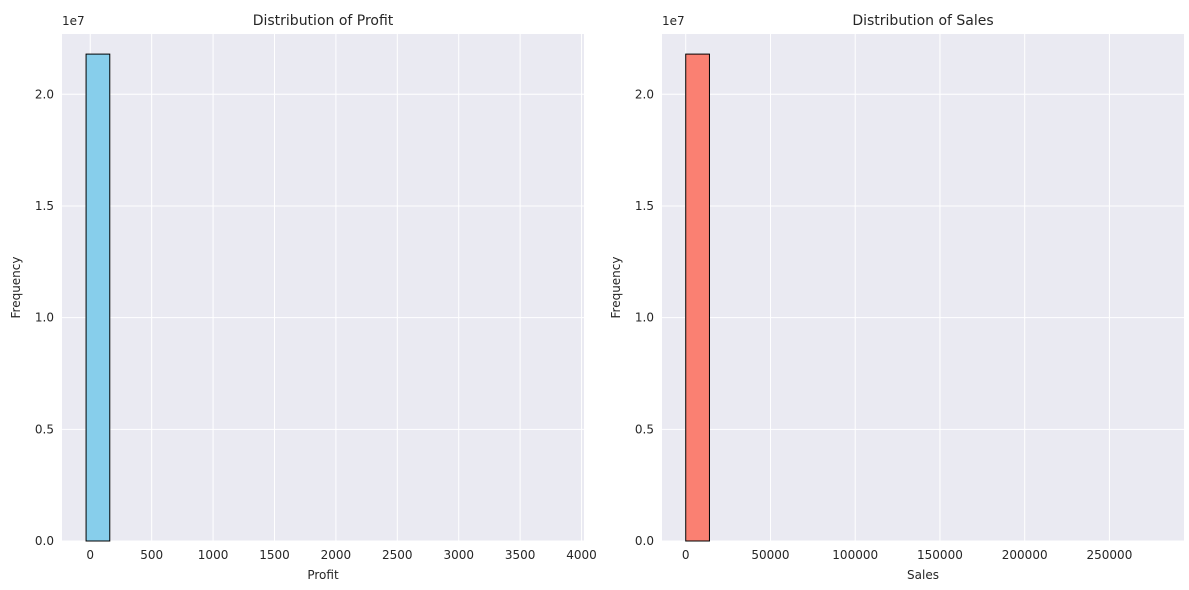 The image size is (1189, 590). I want to click on sales-y-tick-label: 2.0, so click(644, 94).